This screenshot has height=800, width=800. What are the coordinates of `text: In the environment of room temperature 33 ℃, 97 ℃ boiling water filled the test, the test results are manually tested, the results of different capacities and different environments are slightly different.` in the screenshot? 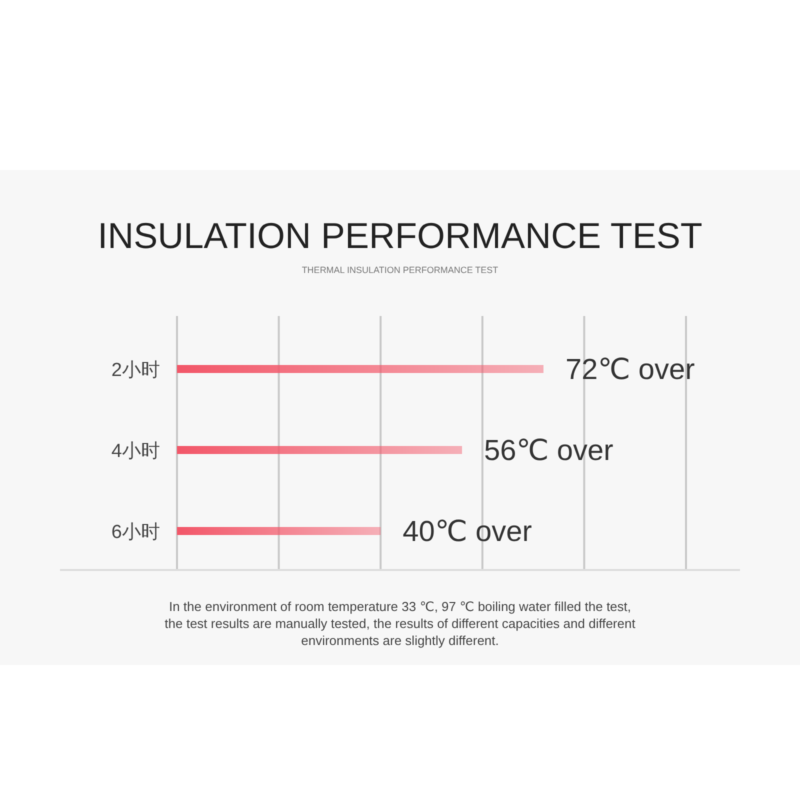 It's located at (400, 623).